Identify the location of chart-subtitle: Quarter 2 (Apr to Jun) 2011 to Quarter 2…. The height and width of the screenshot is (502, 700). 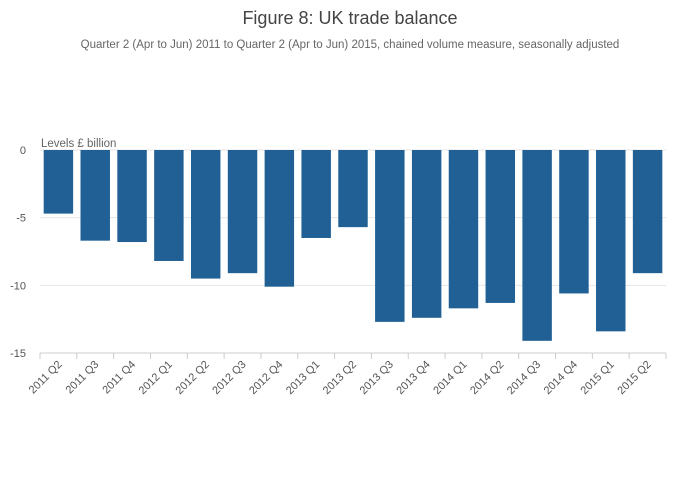
(350, 45).